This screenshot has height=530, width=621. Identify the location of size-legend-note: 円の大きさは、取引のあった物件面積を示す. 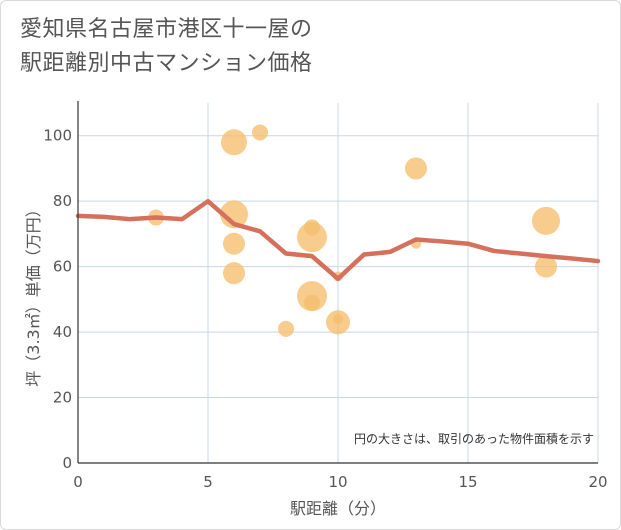
(474, 438).